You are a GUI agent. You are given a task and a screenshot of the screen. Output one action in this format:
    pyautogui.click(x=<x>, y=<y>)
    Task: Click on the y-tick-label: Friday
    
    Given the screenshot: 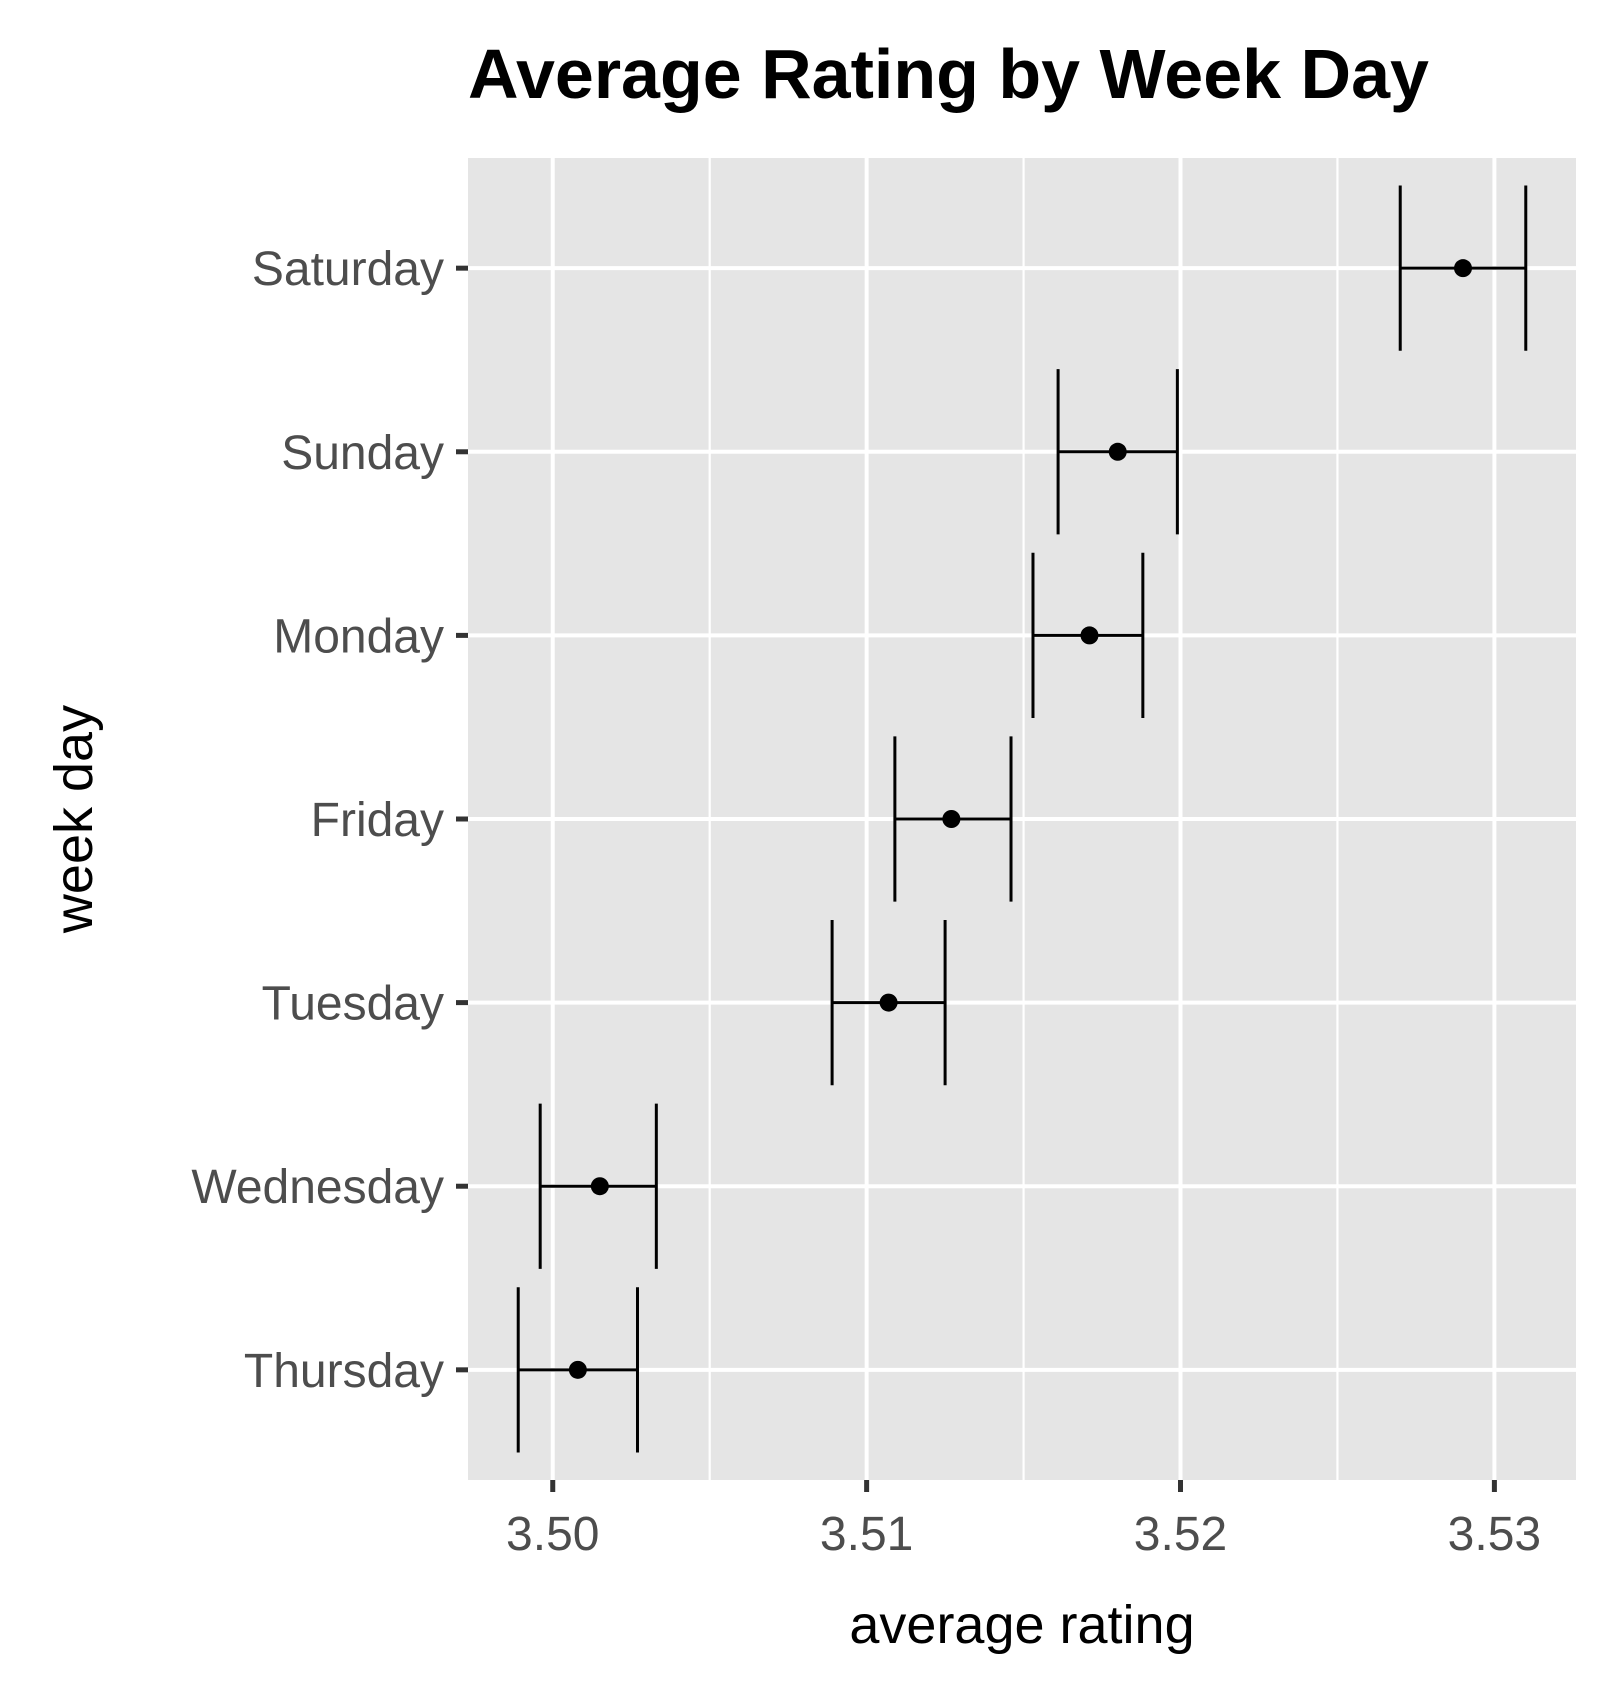 What is the action you would take?
    pyautogui.click(x=377, y=820)
    